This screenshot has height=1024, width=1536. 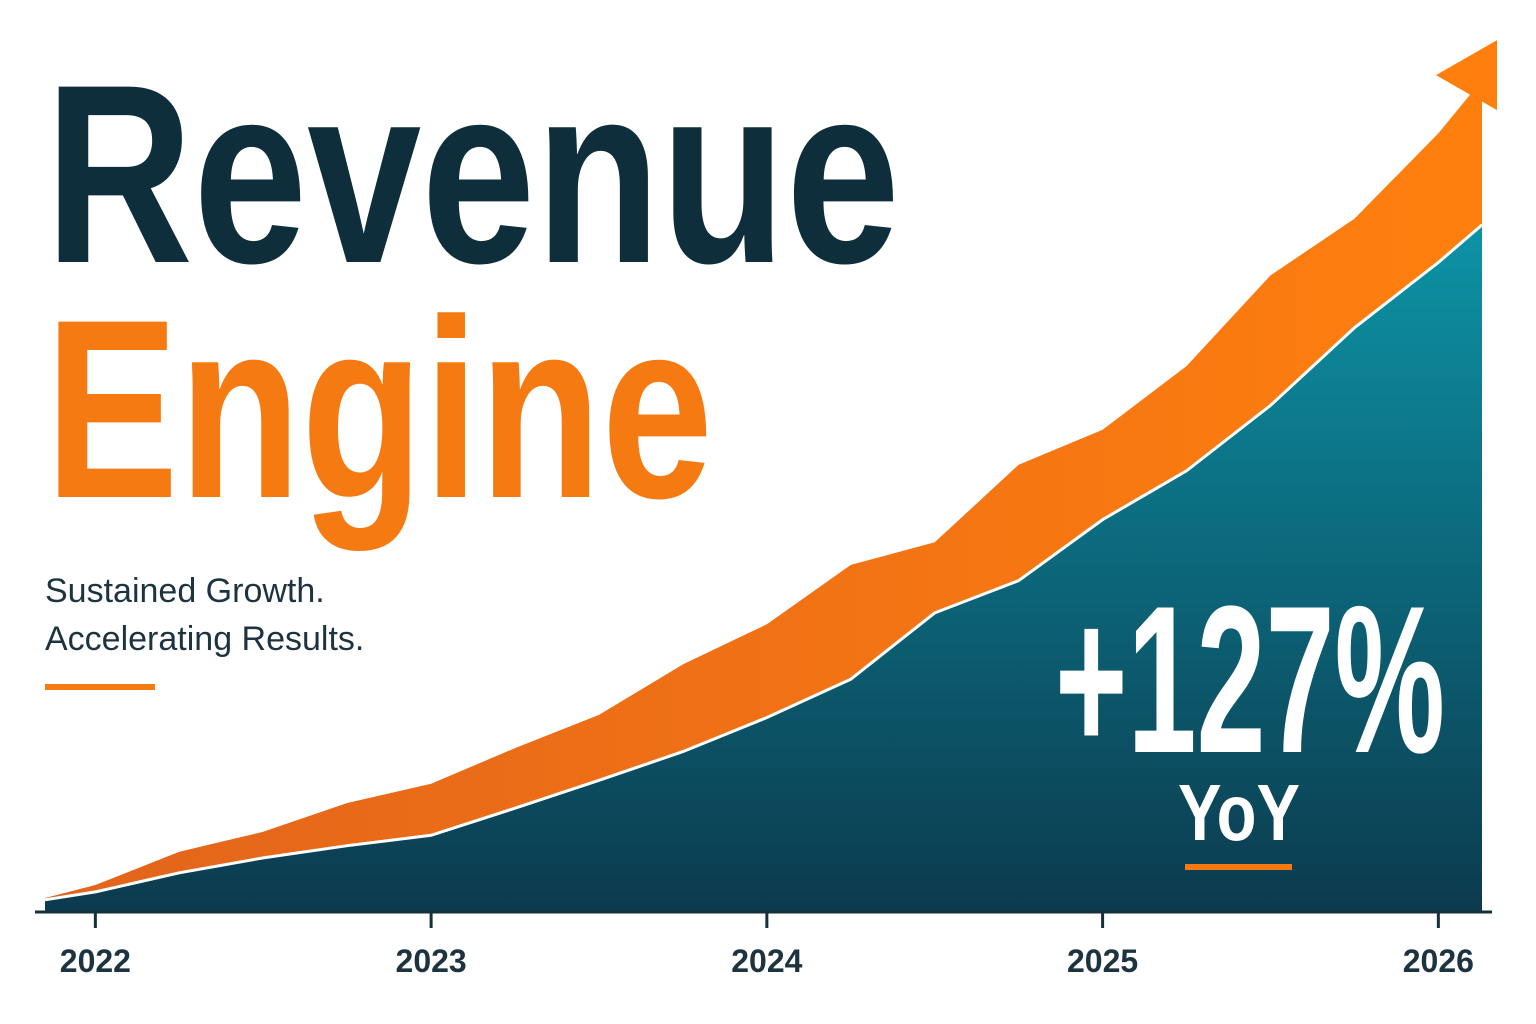 I want to click on x-tick-label: 2022, so click(x=95, y=961).